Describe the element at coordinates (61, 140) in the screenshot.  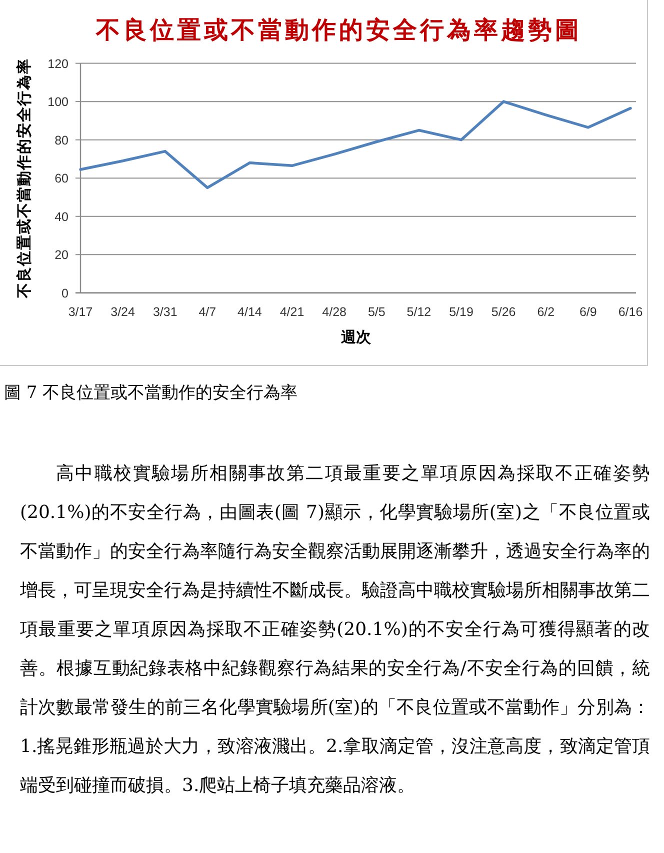
I see `y-tick-label: 80` at that location.